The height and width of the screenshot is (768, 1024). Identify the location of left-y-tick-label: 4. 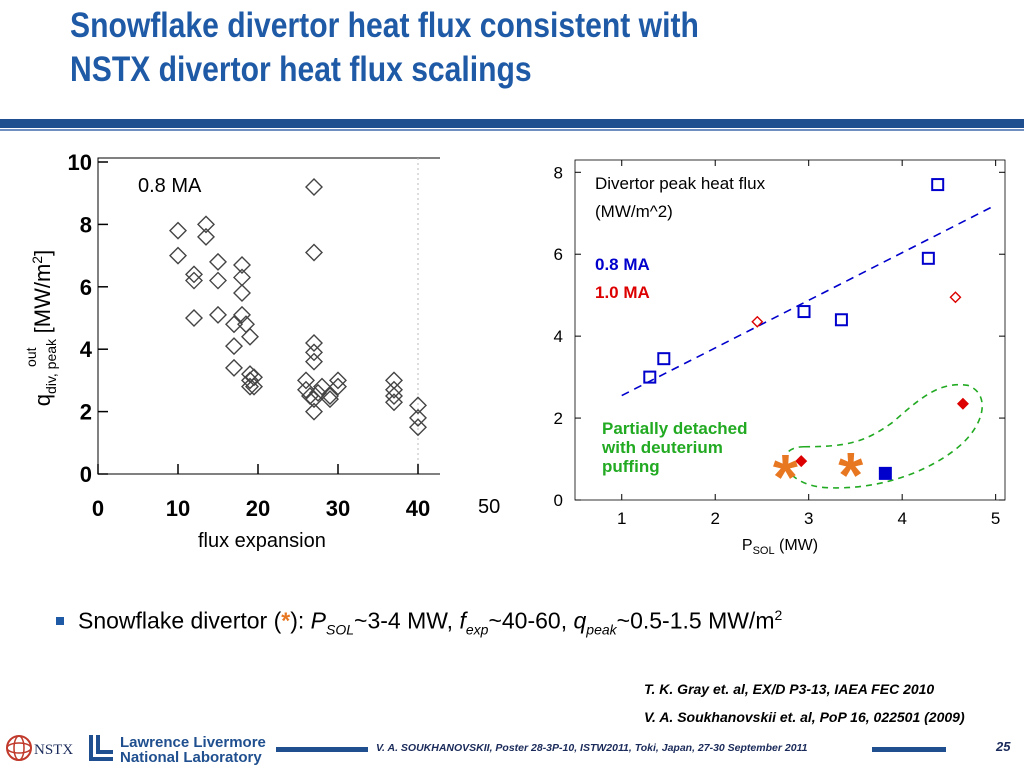
(86, 349).